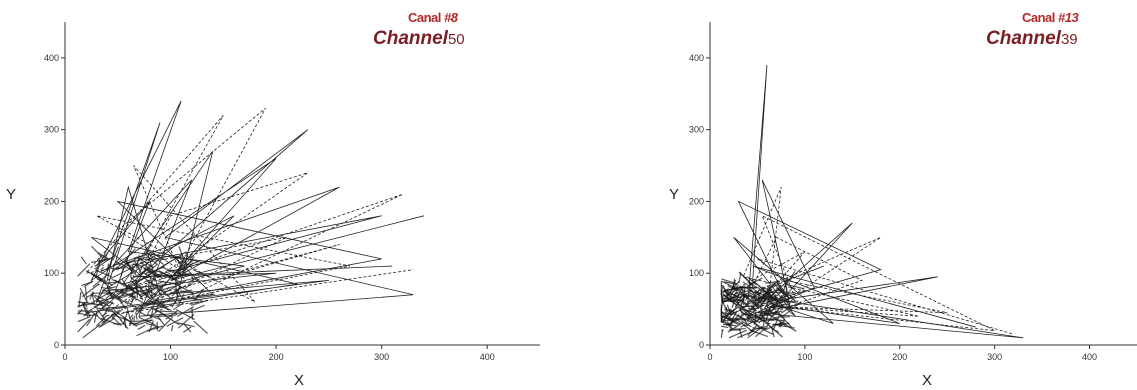  Describe the element at coordinates (276, 357) in the screenshot. I see `x-tick-label-0-200: 200` at that location.